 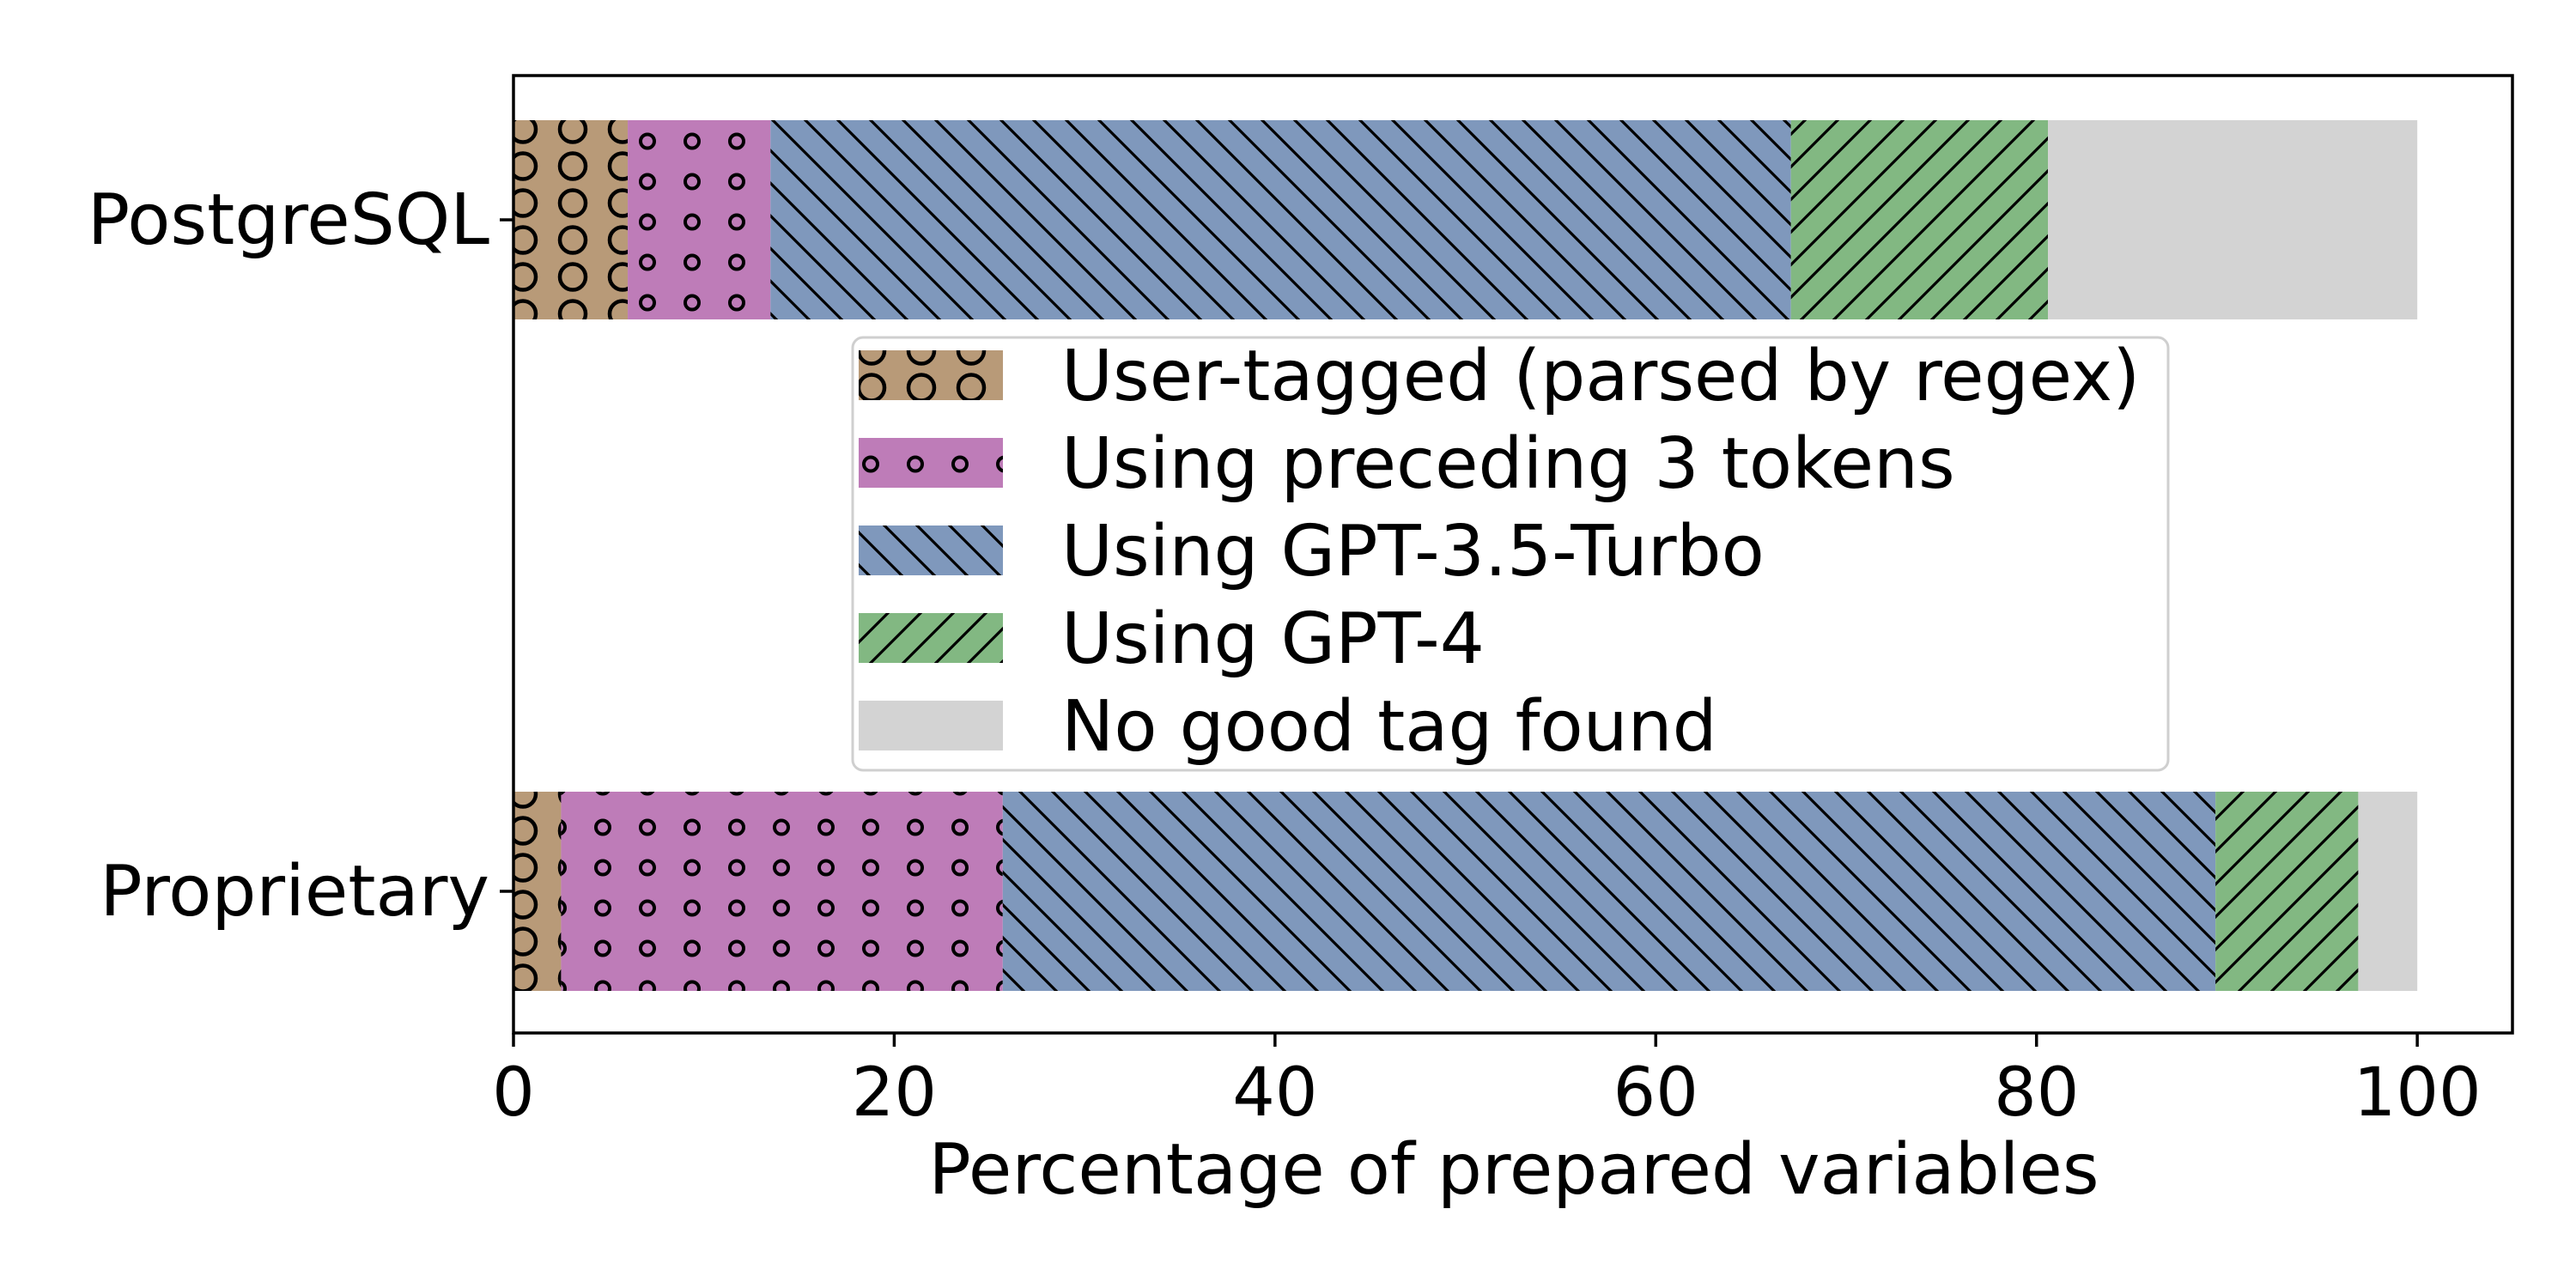 I want to click on x-tick-label: 60, so click(x=1656, y=1093).